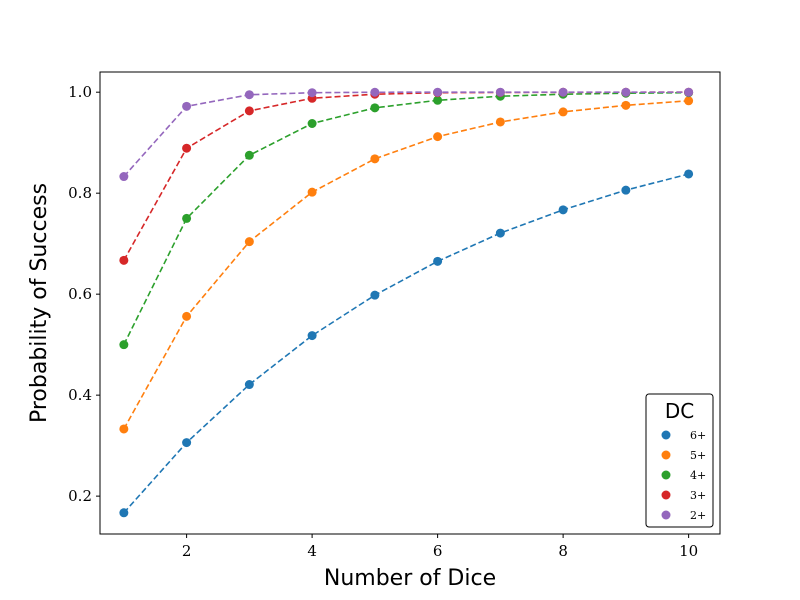 This screenshot has width=800, height=600. Describe the element at coordinates (187, 551) in the screenshot. I see `x-tick-label: 2` at that location.